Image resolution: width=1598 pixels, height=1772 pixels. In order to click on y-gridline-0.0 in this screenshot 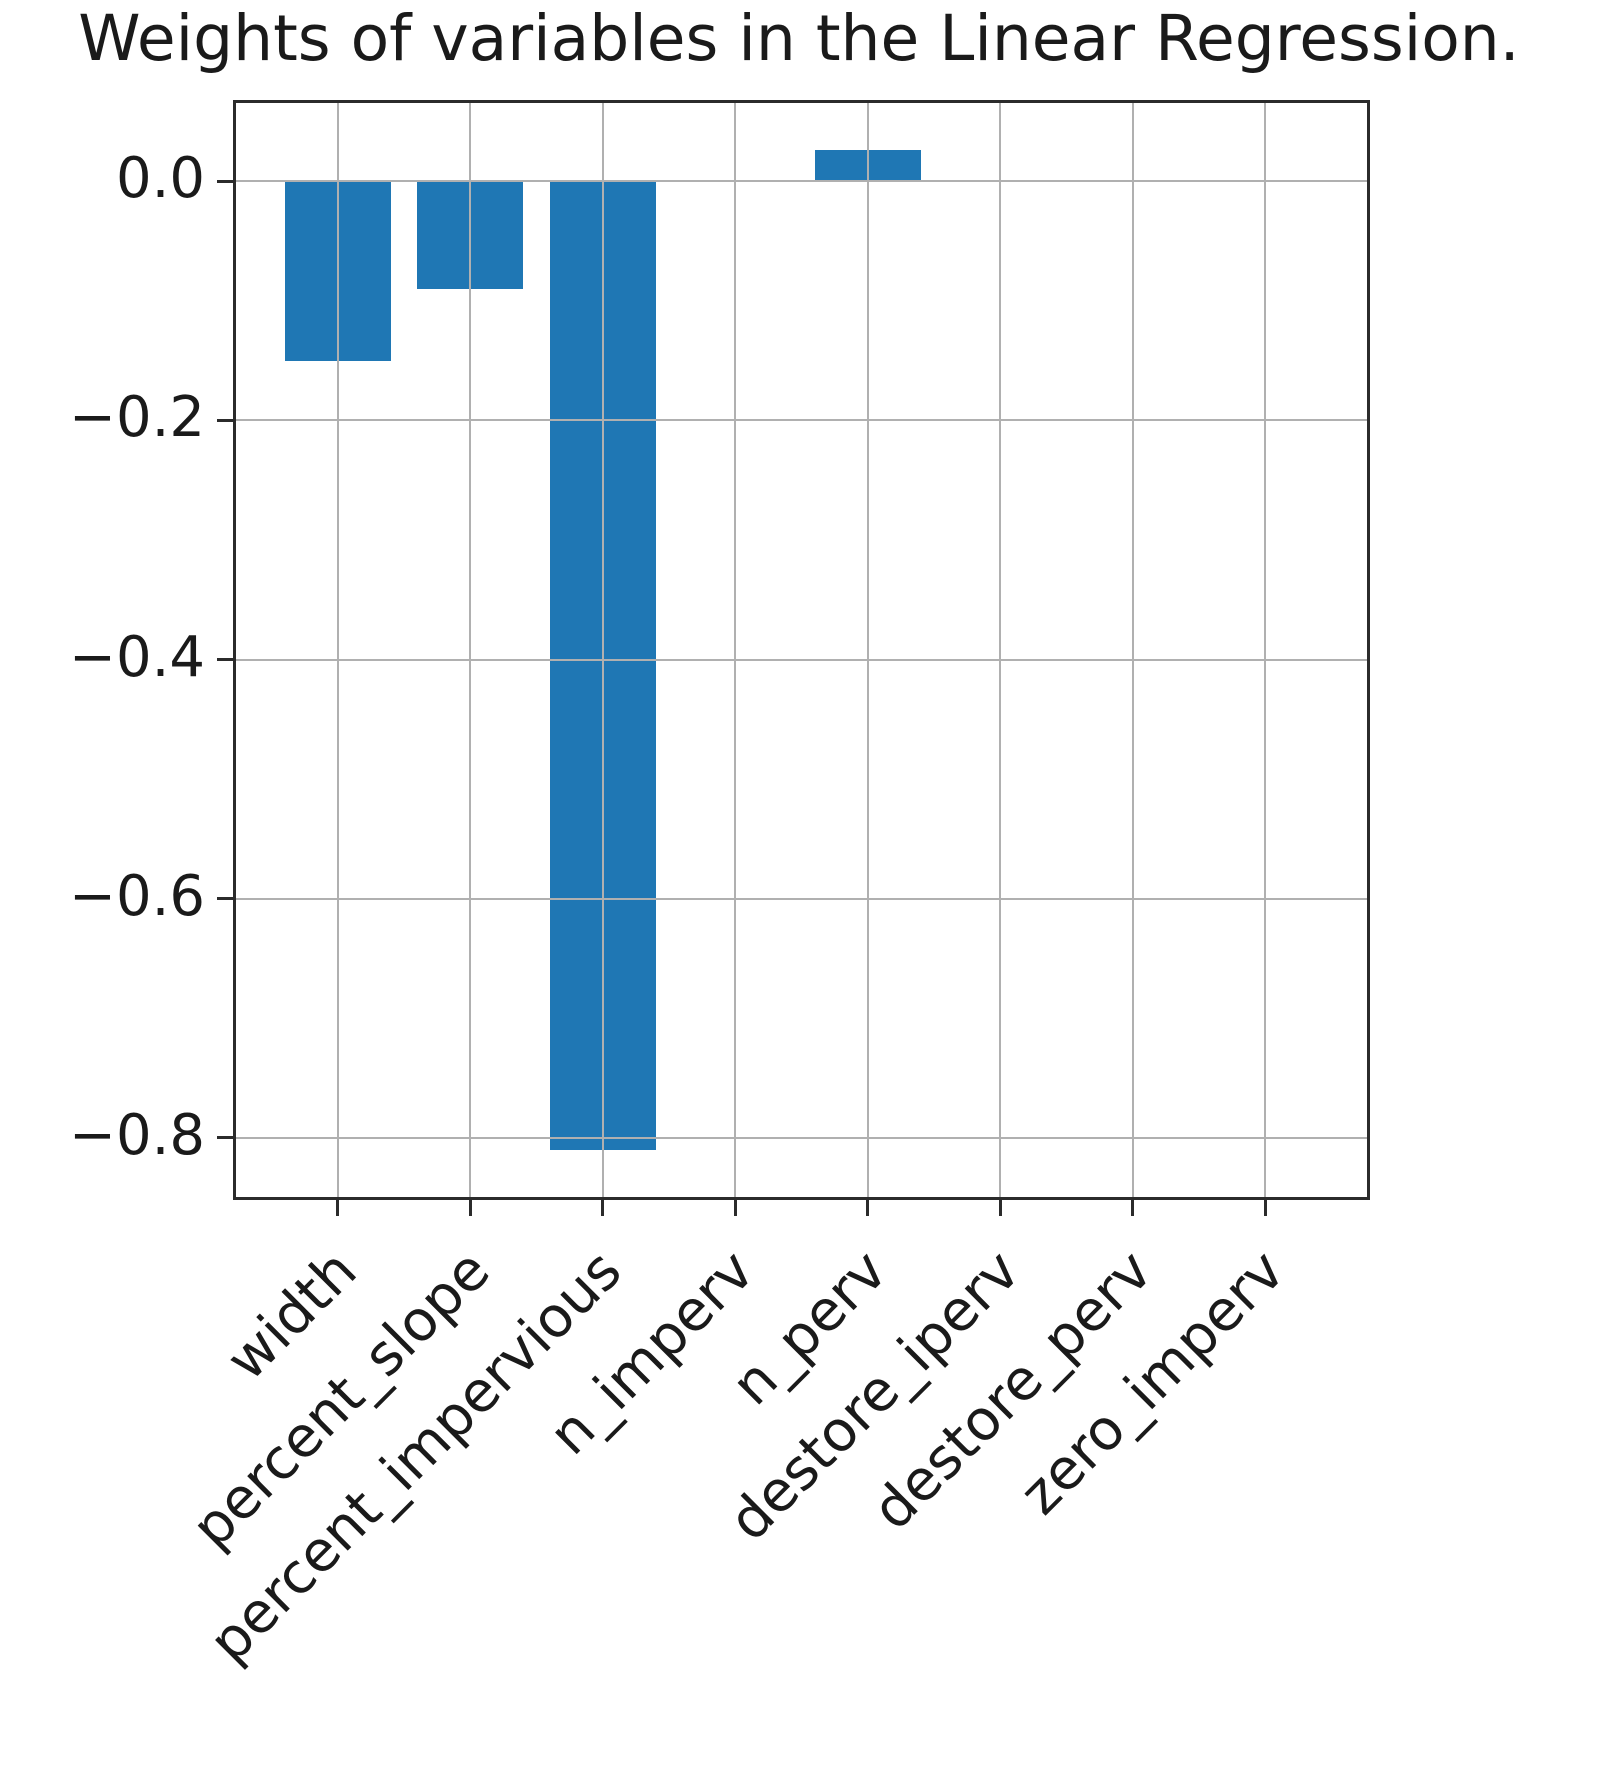, I will do `click(801, 181)`.